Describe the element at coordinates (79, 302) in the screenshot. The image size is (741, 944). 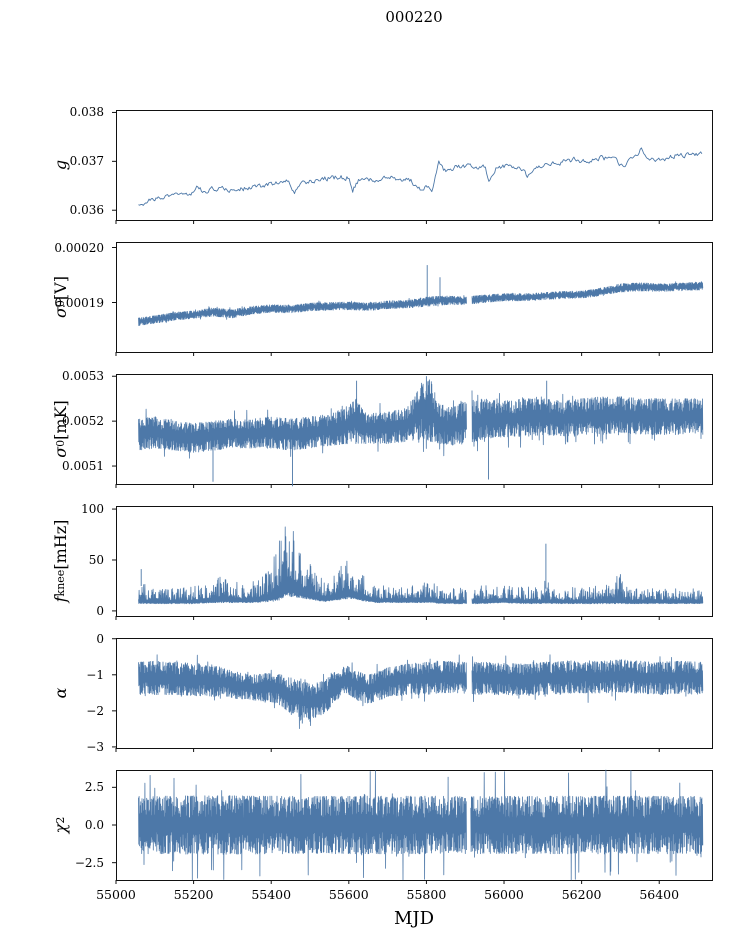
I see `y-tick-label: 0.00019` at that location.